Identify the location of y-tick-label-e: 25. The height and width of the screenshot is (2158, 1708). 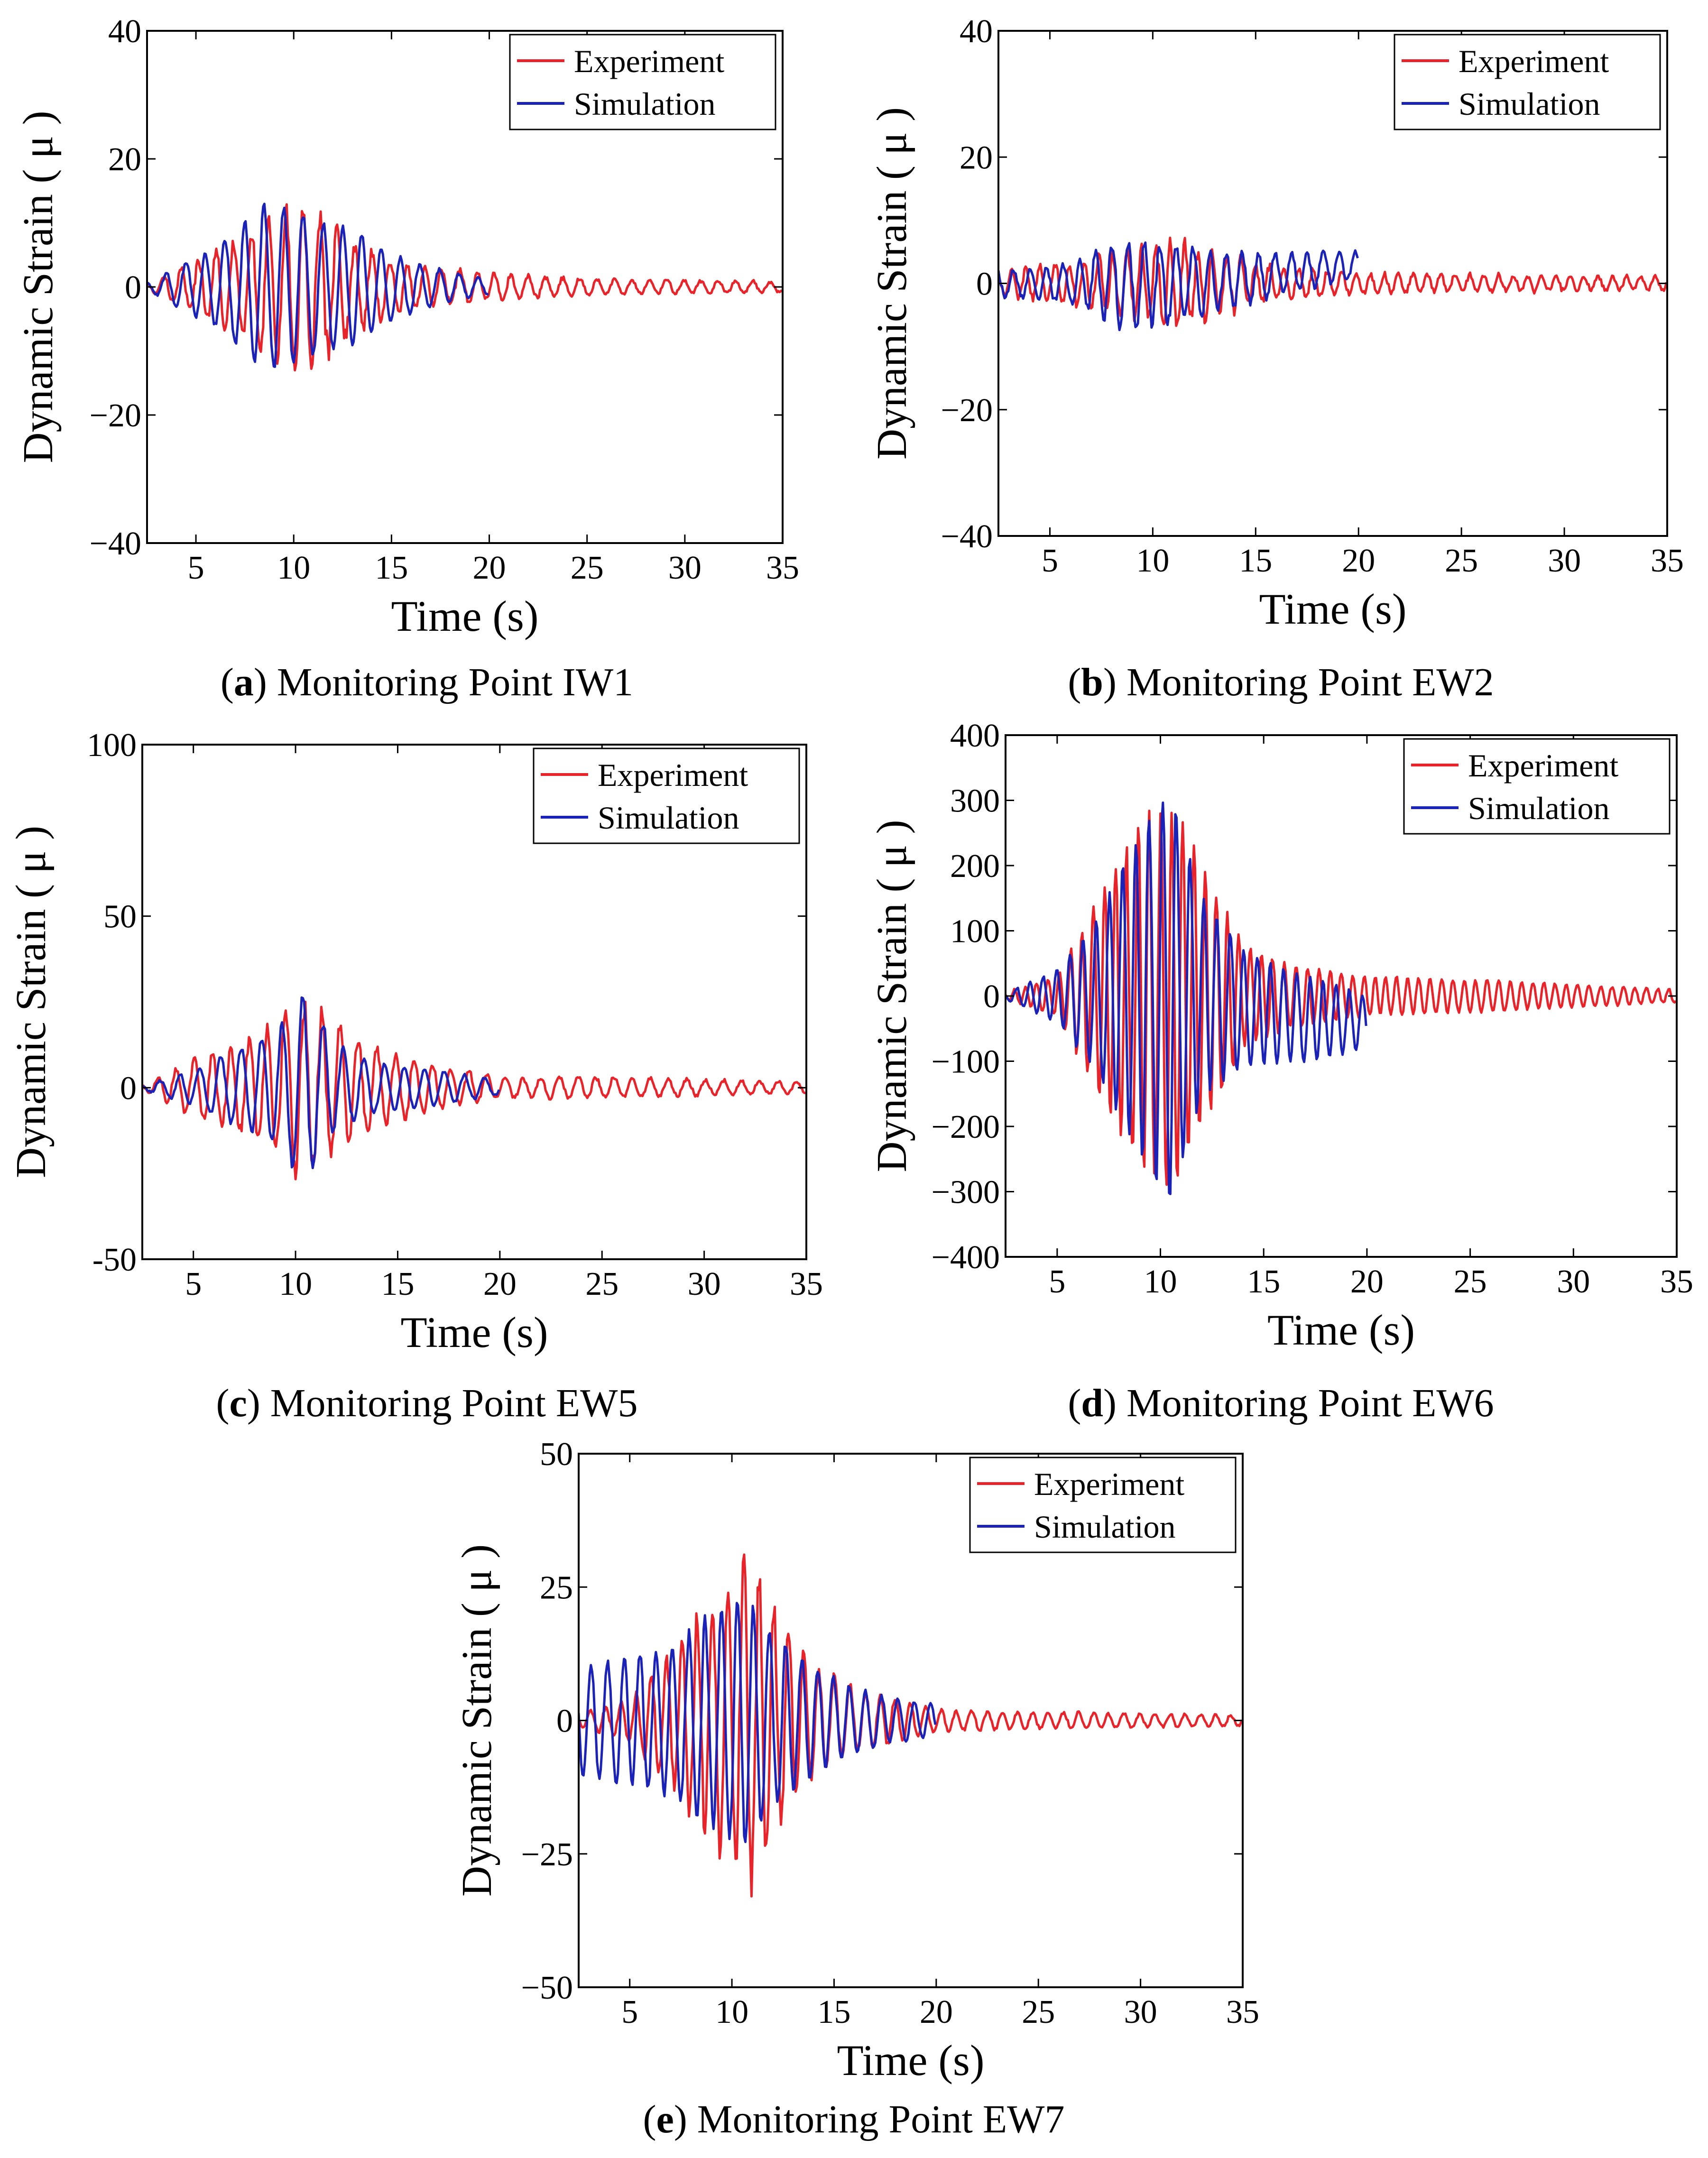
(556, 1587).